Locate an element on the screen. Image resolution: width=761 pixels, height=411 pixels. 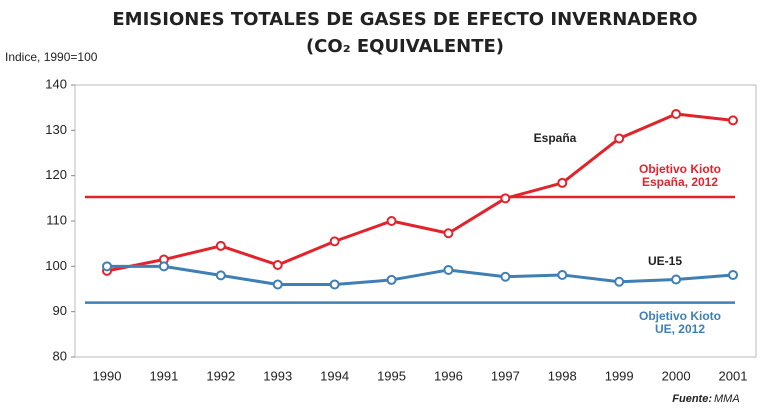
x-tick-label: 1998 is located at coordinates (562, 375).